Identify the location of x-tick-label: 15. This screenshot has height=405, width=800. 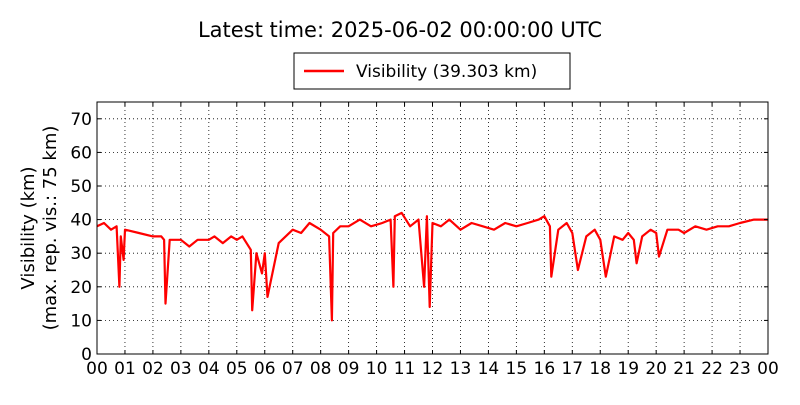
(517, 369).